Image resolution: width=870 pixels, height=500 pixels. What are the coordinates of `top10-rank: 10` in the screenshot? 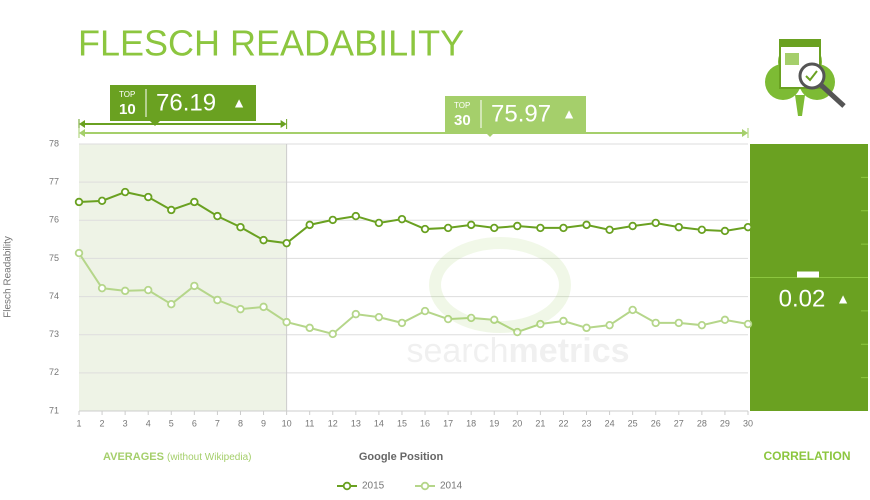 It's located at (127, 109).